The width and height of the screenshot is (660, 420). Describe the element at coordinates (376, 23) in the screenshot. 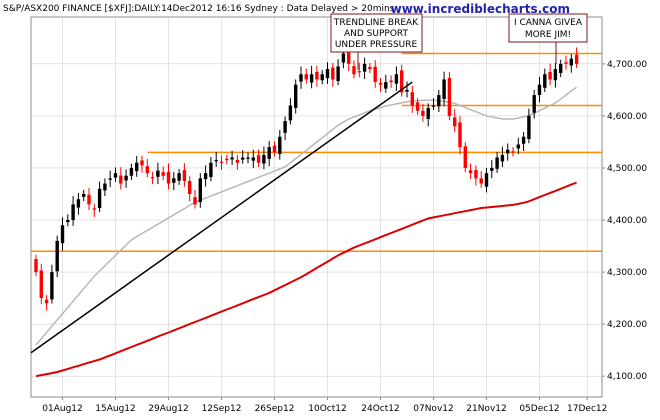

I see `annotation-line: TRENDLINE BREAK` at that location.